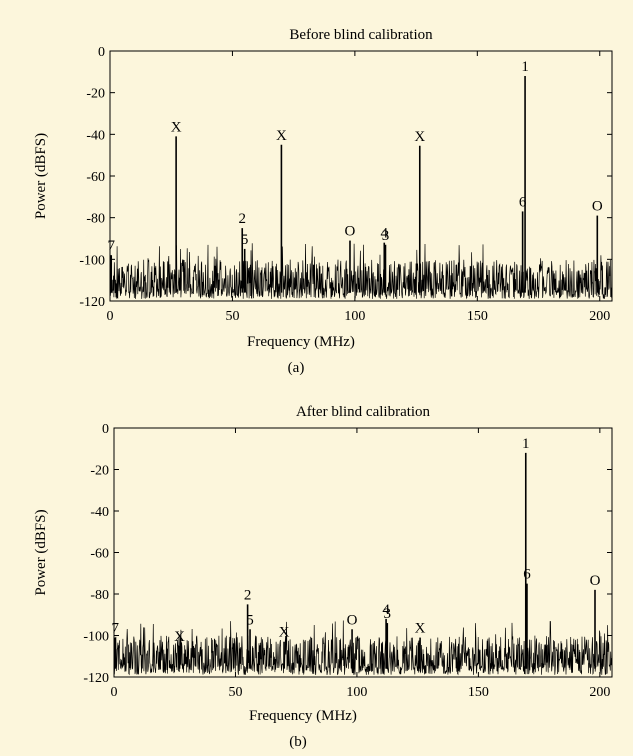  Describe the element at coordinates (298, 742) in the screenshot. I see `panel-caption: (b)` at that location.